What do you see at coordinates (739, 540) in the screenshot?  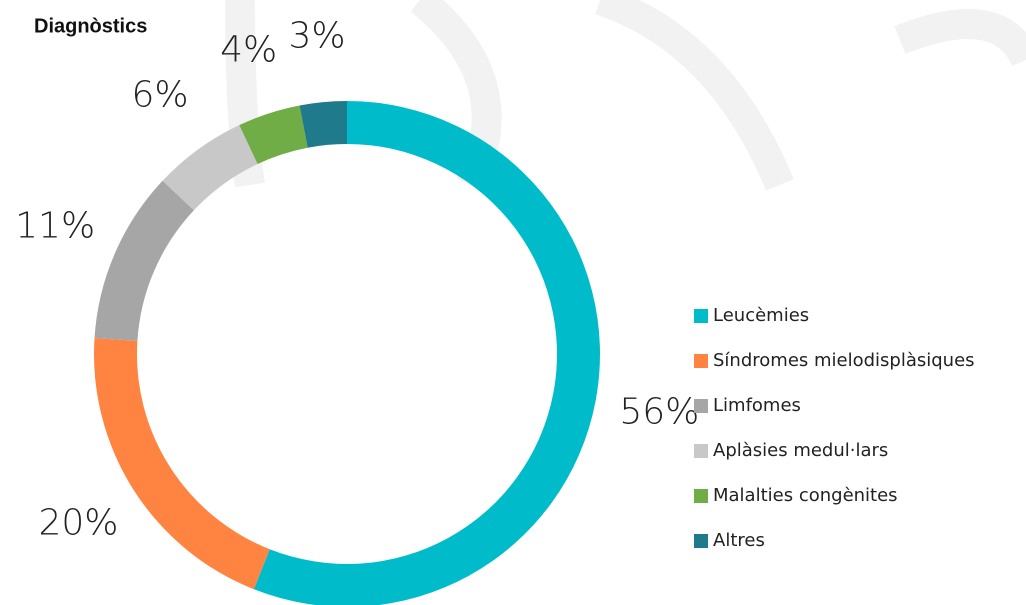 I see `legend-label: Altres` at bounding box center [739, 540].